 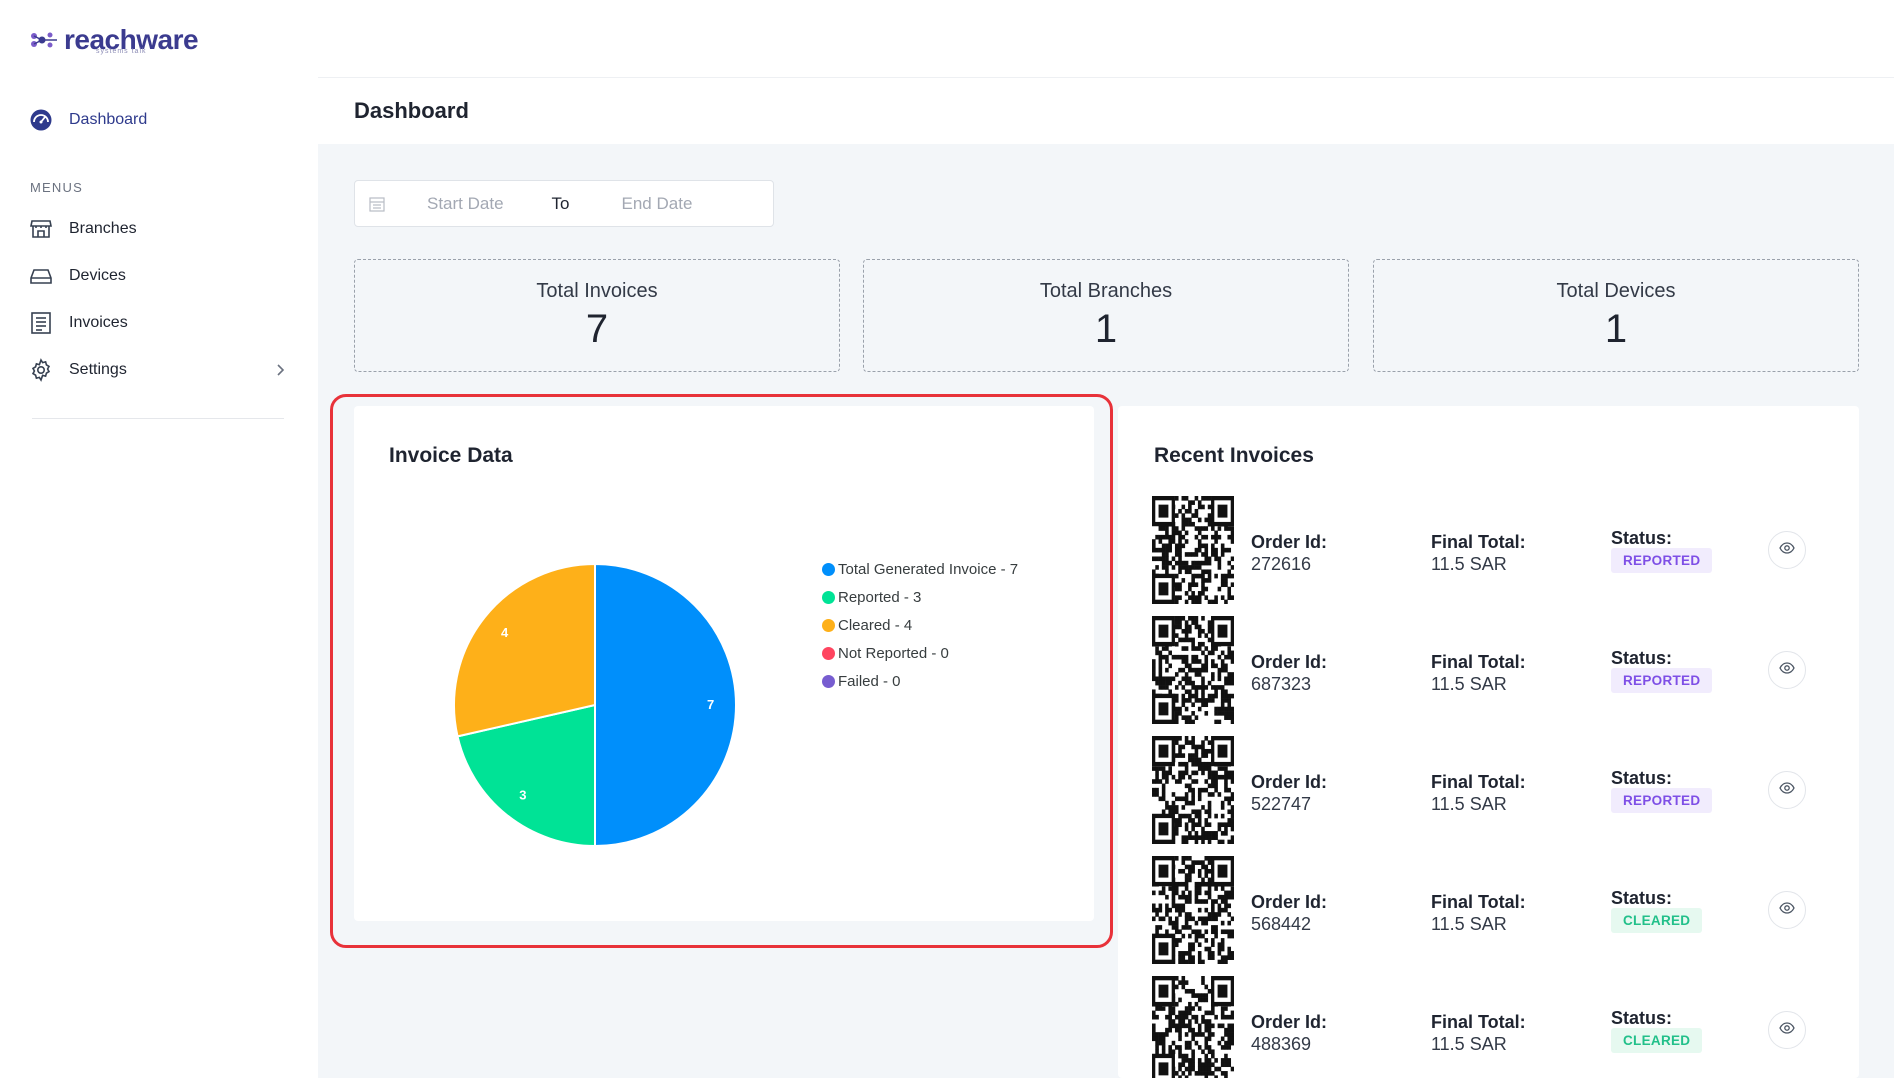 What do you see at coordinates (41, 276) in the screenshot?
I see `device-icon` at bounding box center [41, 276].